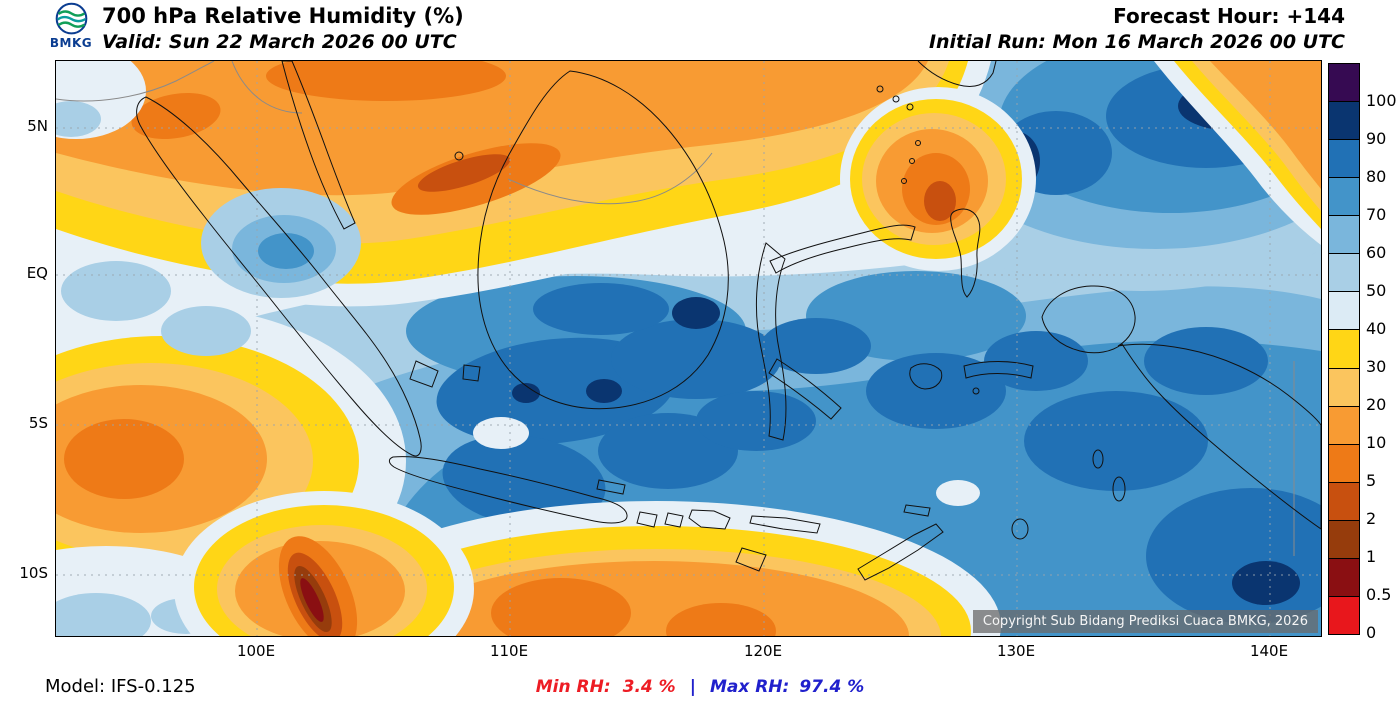  Describe the element at coordinates (1376, 328) in the screenshot. I see `colorbar-label: 40` at that location.